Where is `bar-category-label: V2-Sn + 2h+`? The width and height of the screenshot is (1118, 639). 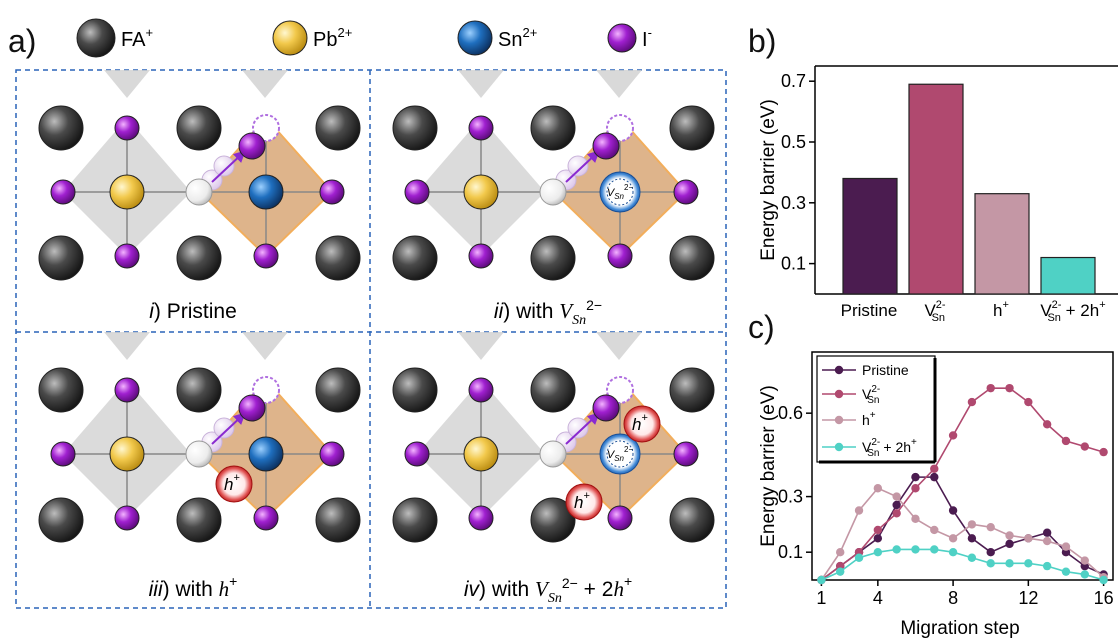
bar-category-label: V2-Sn + 2h+ is located at coordinates (1072, 311).